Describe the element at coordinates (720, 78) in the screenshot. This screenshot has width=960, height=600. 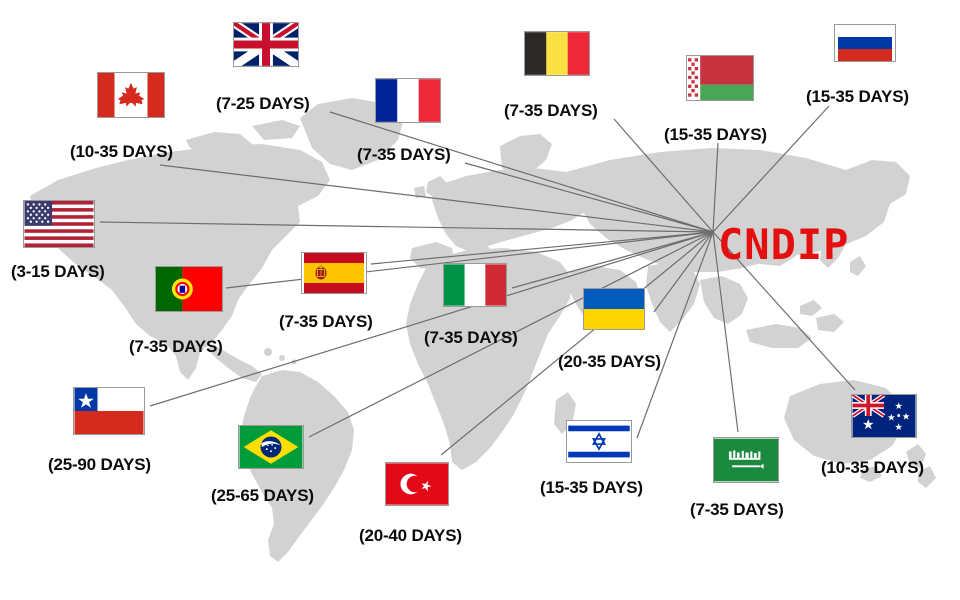
I see `flag-belarus-icon` at that location.